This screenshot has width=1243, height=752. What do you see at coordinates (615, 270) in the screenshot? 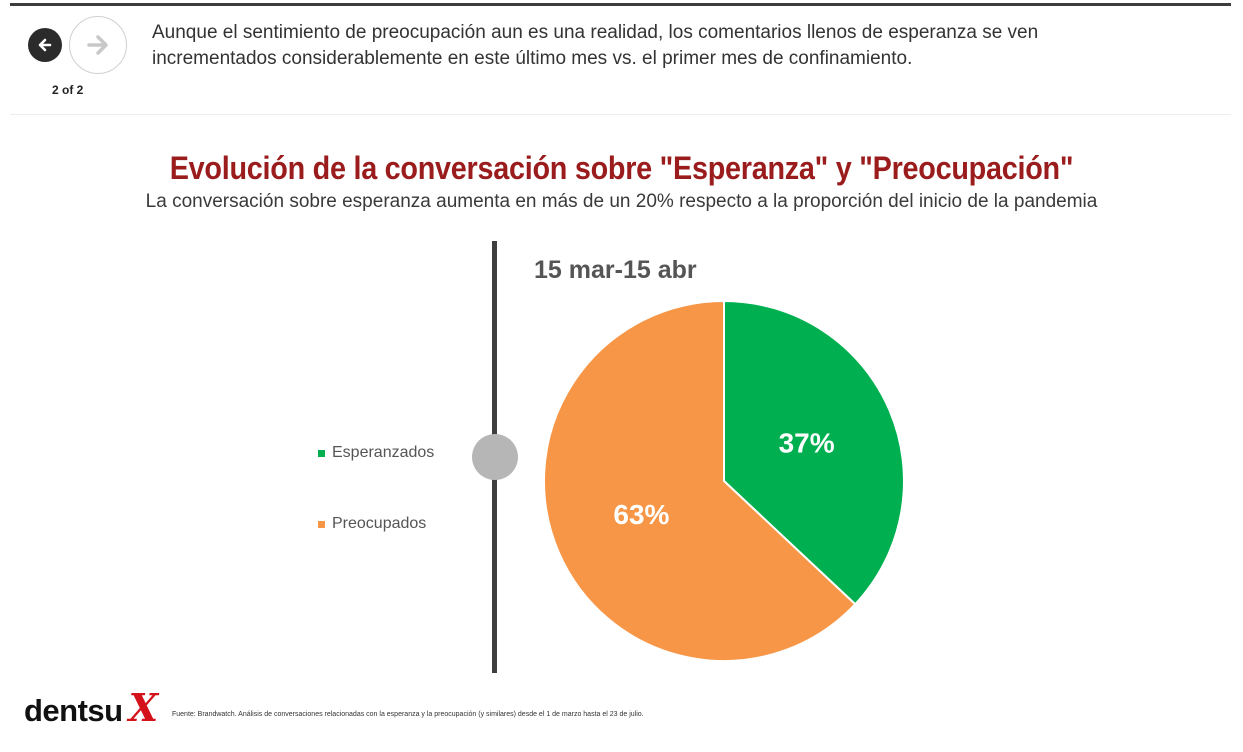
I see `period-label: 15 mar-15 abr` at bounding box center [615, 270].